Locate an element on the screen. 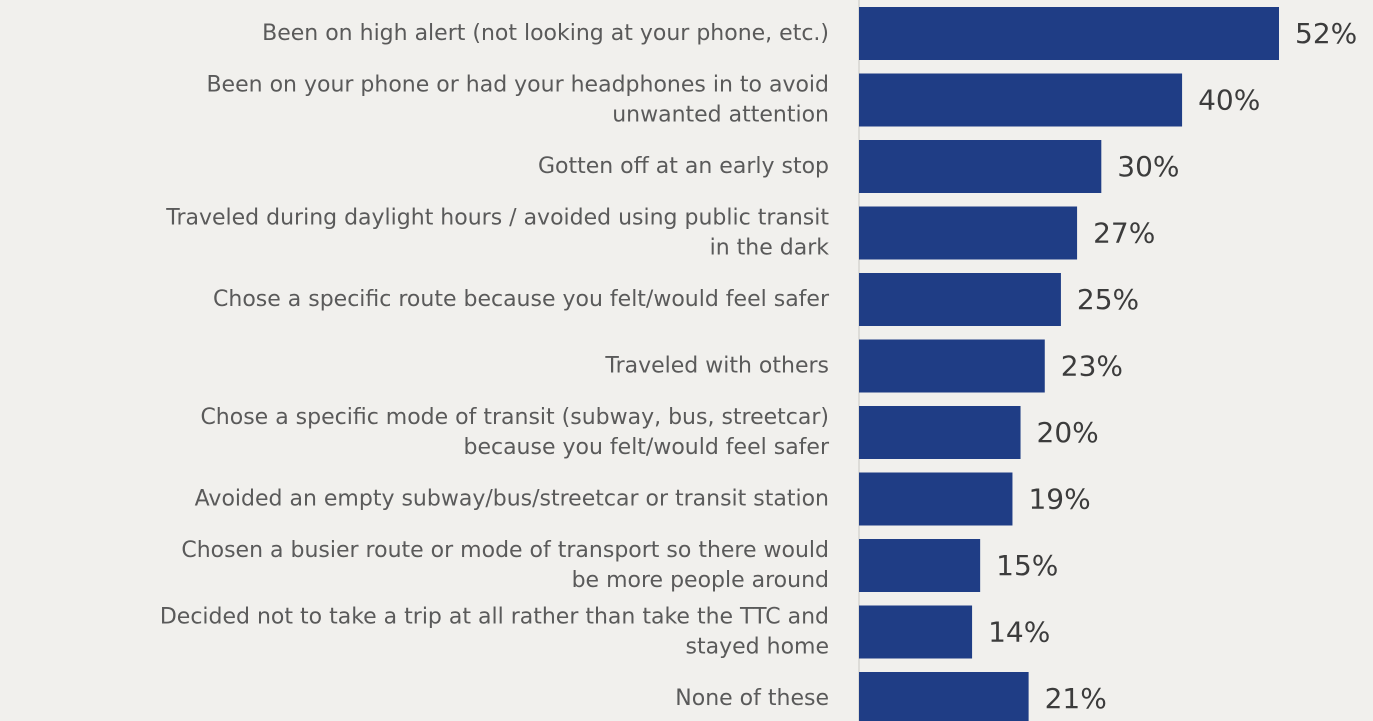  category-label: Gotten off at an early stop is located at coordinates (683, 166).